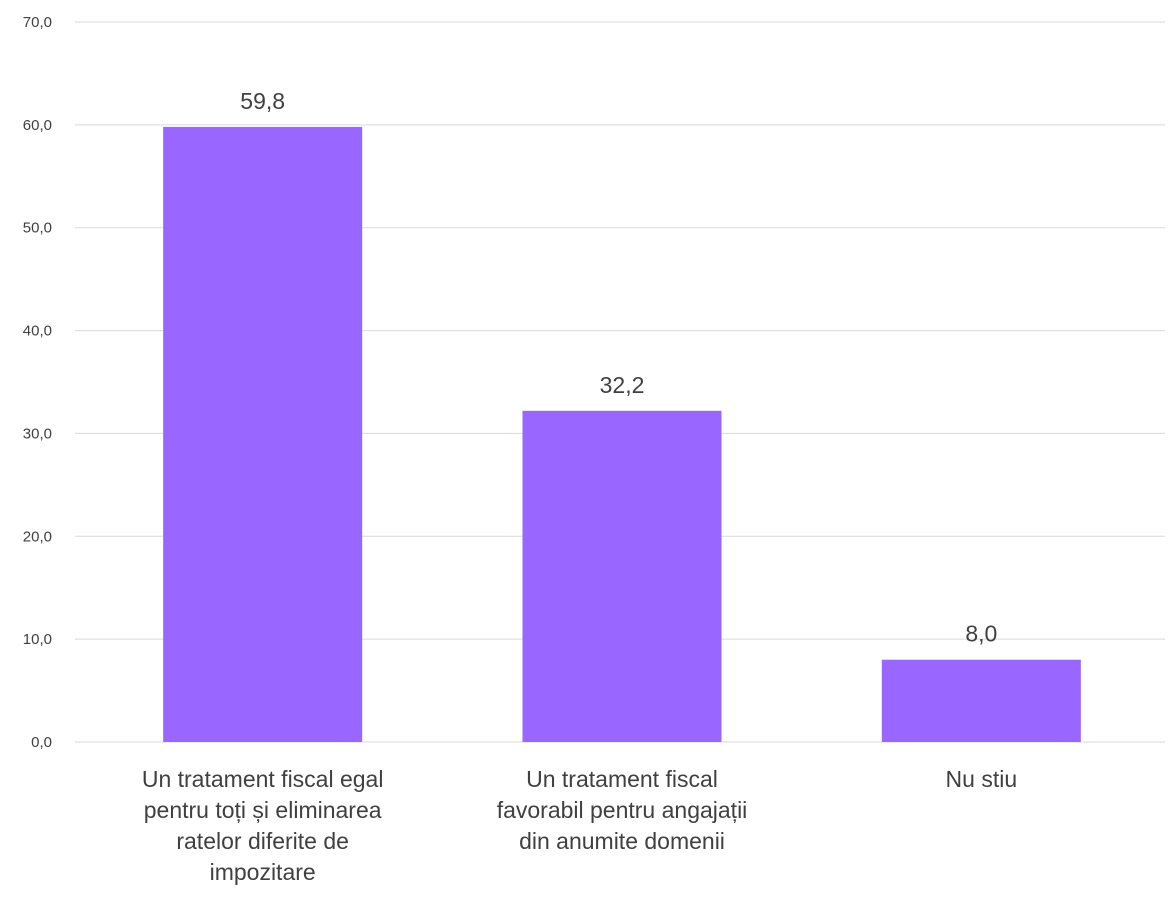  What do you see at coordinates (37, 433) in the screenshot?
I see `y-tick-label: 30,0` at bounding box center [37, 433].